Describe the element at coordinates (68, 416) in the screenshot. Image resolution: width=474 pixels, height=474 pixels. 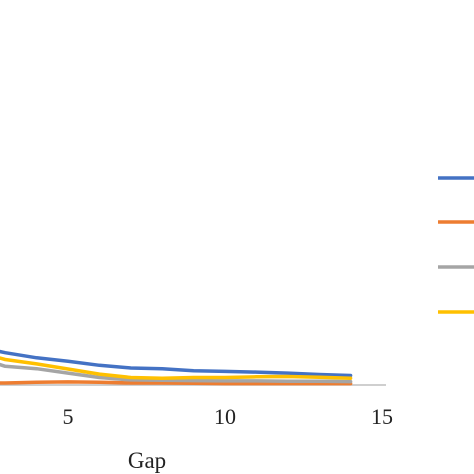
I see `x-tick-label: 5` at that location.